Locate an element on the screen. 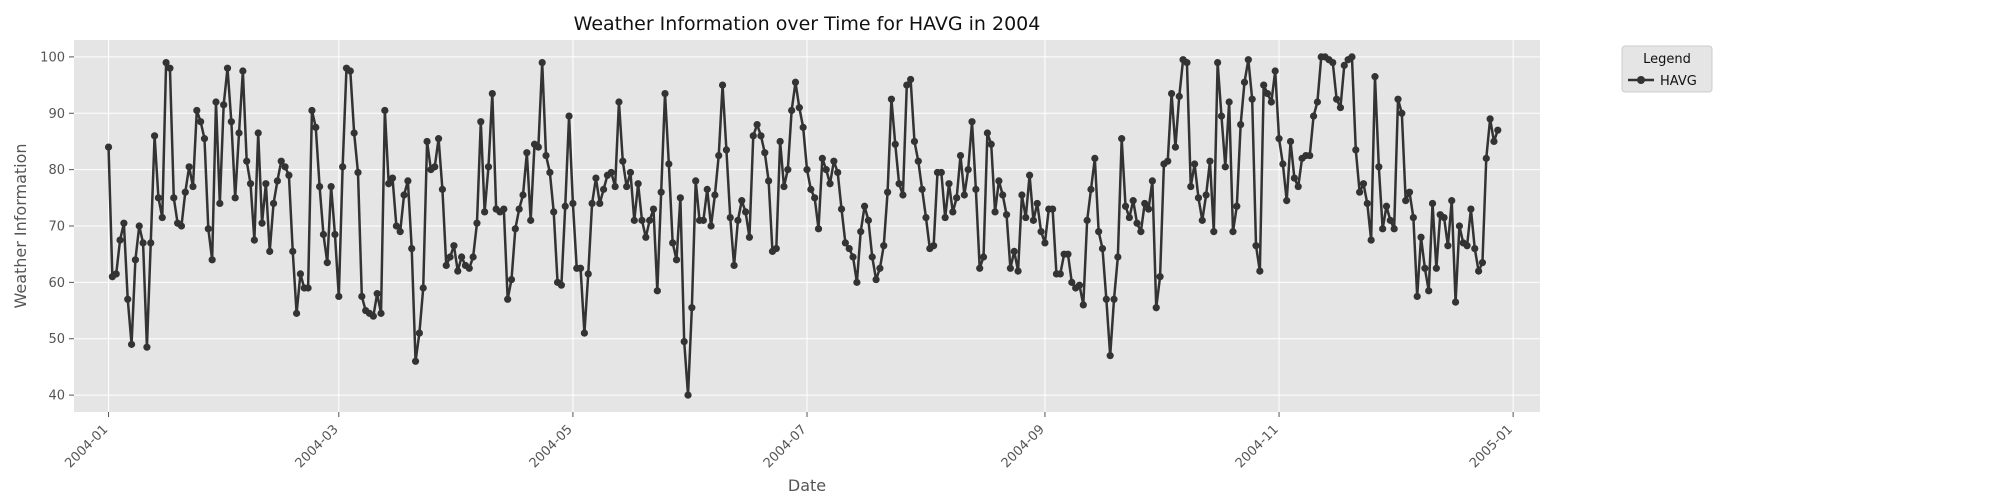 This screenshot has height=500, width=2000. y-tick-label: 90 is located at coordinates (56, 114).